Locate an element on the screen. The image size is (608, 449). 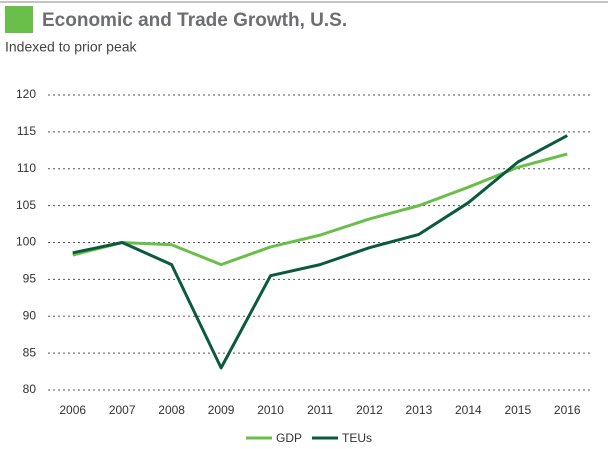
x-tick-label: 2011 is located at coordinates (320, 410).